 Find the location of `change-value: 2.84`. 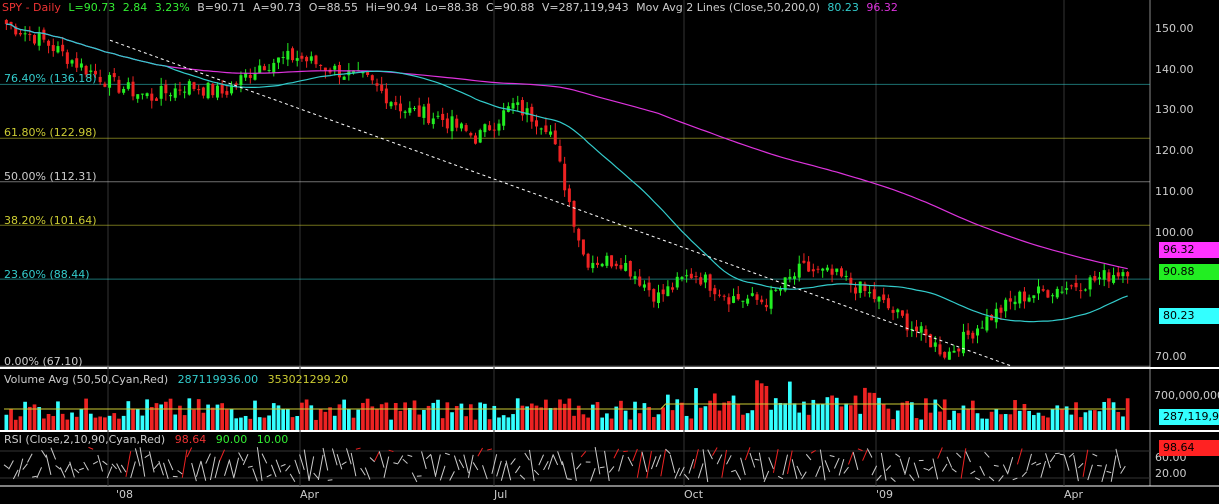

change-value: 2.84 is located at coordinates (135, 7).